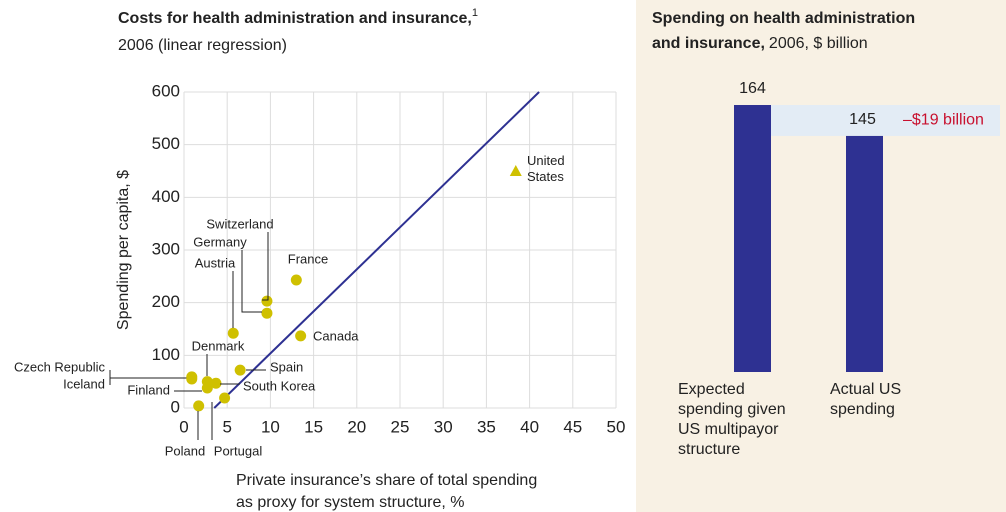 The width and height of the screenshot is (1006, 512). Describe the element at coordinates (783, 18) in the screenshot. I see `chart-title: Spending on health administration` at that location.